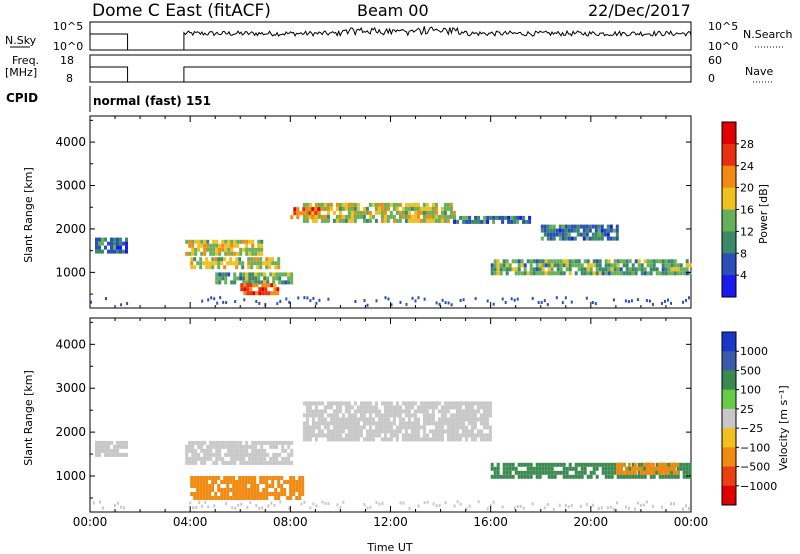  Describe the element at coordinates (70, 476) in the screenshot. I see `y-tick-label: 1000` at that location.